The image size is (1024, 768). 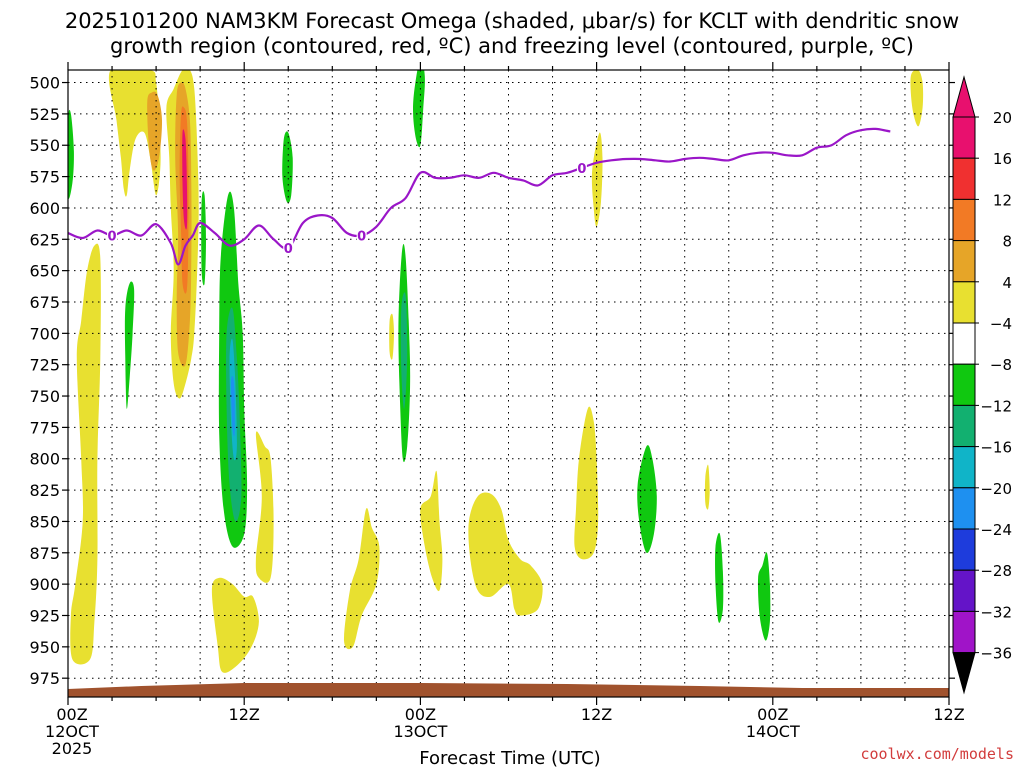 I want to click on omega-region-yellow-left-column, so click(x=85, y=454).